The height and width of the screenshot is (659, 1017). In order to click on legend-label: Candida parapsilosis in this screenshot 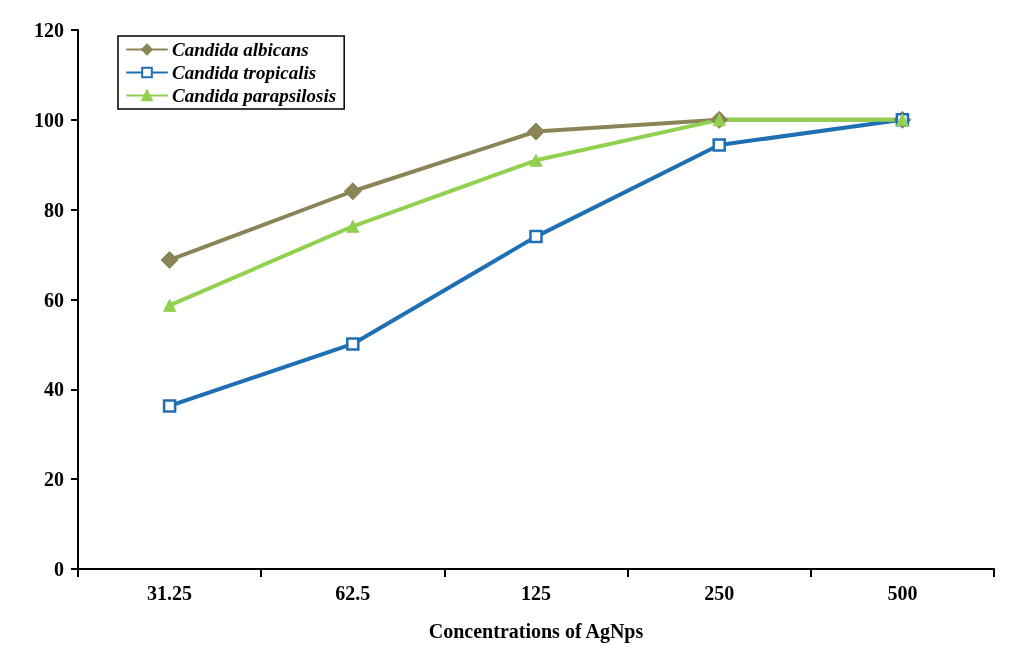, I will do `click(254, 95)`.